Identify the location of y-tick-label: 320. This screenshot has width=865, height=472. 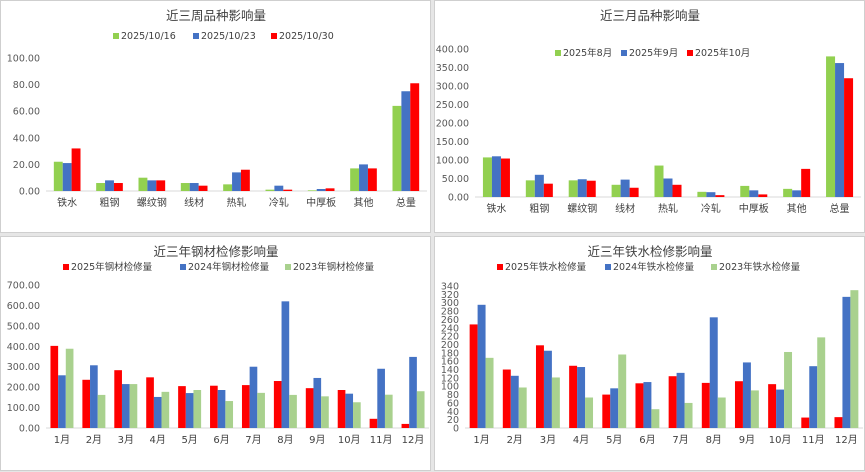
(450, 295).